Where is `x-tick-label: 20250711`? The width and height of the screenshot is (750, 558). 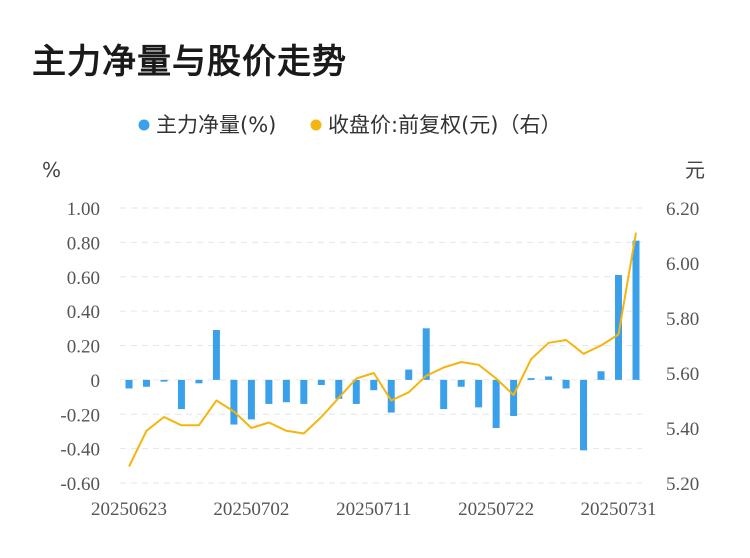
x-tick-label: 20250711 is located at coordinates (373, 509).